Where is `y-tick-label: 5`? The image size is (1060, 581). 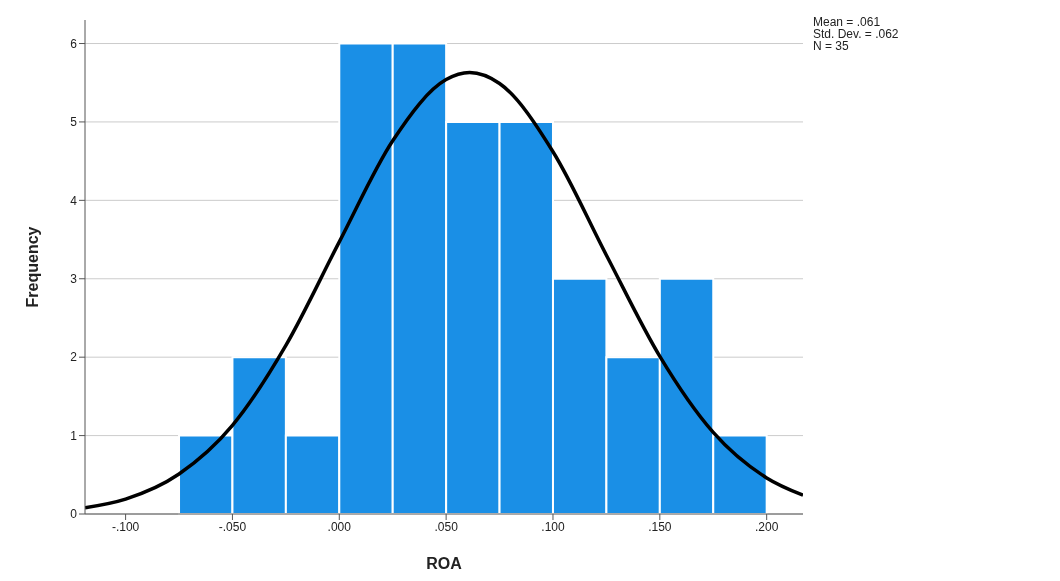
y-tick-label: 5 is located at coordinates (74, 122).